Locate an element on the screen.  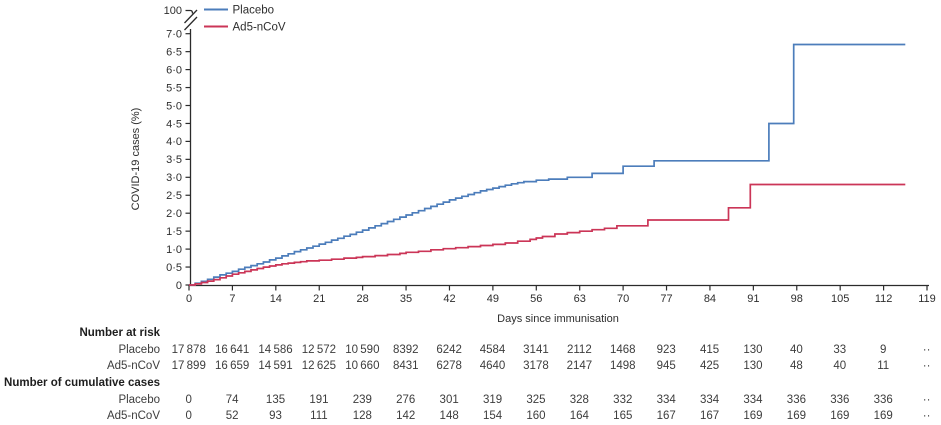
table-value: 128 is located at coordinates (362, 416).